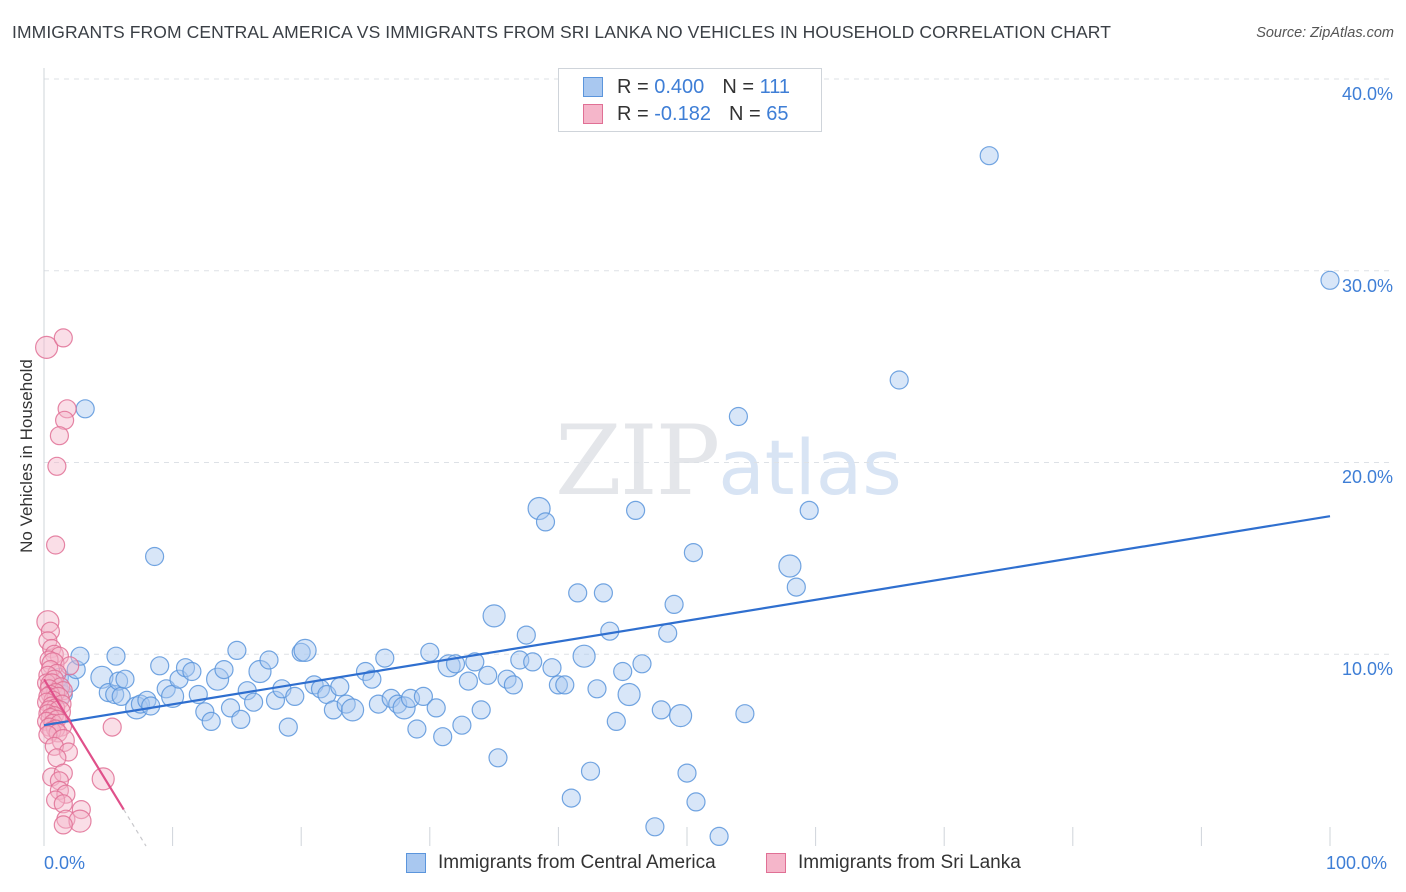 Image resolution: width=1406 pixels, height=892 pixels. What do you see at coordinates (1367, 669) in the screenshot?
I see `y-tick-label-10: 10.0%` at bounding box center [1367, 669].